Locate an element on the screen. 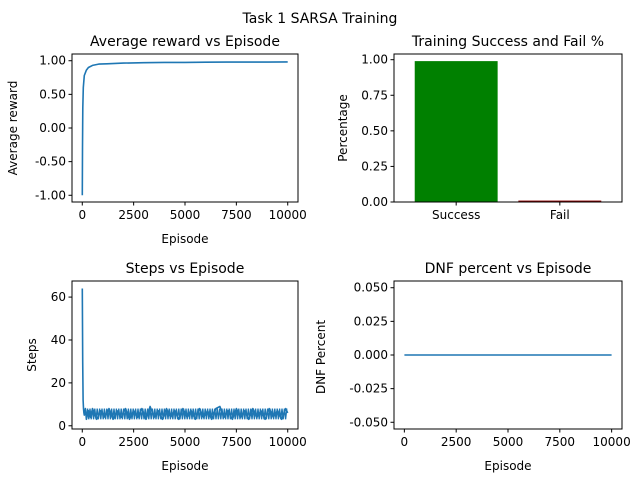 Image resolution: width=640 pixels, height=480 pixels. success-fail-ytick-label: 1.00 is located at coordinates (374, 60).